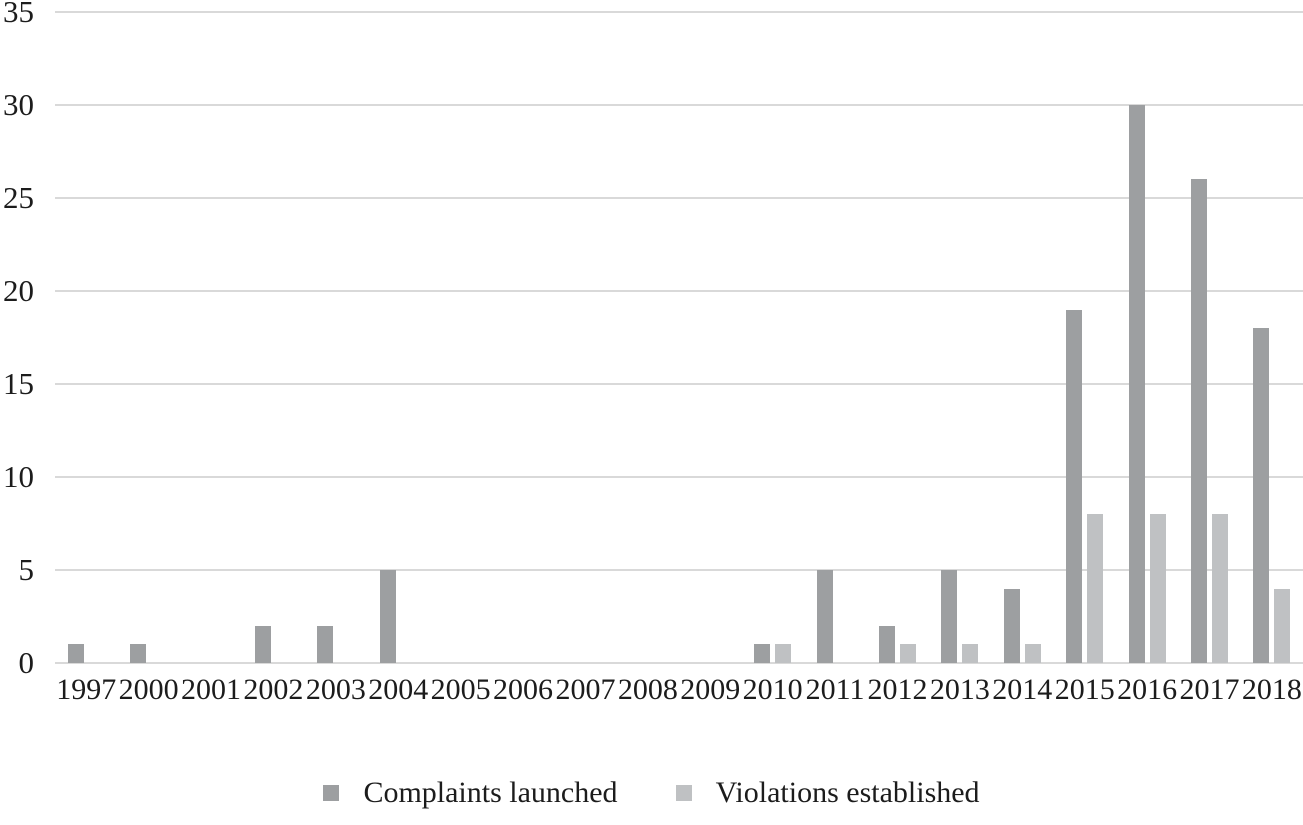 The height and width of the screenshot is (825, 1303). I want to click on category-slot-2018, so click(1272, 337).